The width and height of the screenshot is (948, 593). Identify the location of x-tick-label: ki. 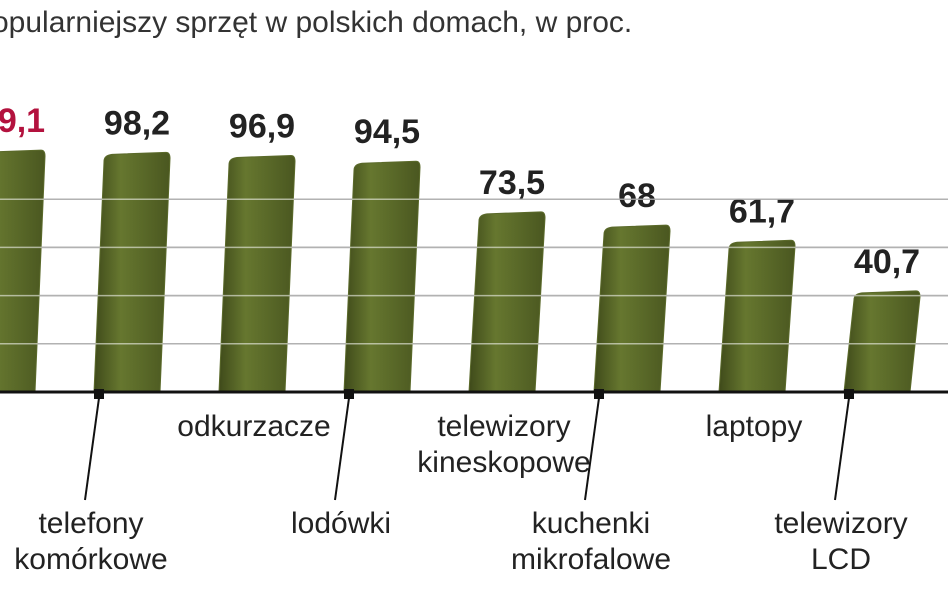
(0, 426).